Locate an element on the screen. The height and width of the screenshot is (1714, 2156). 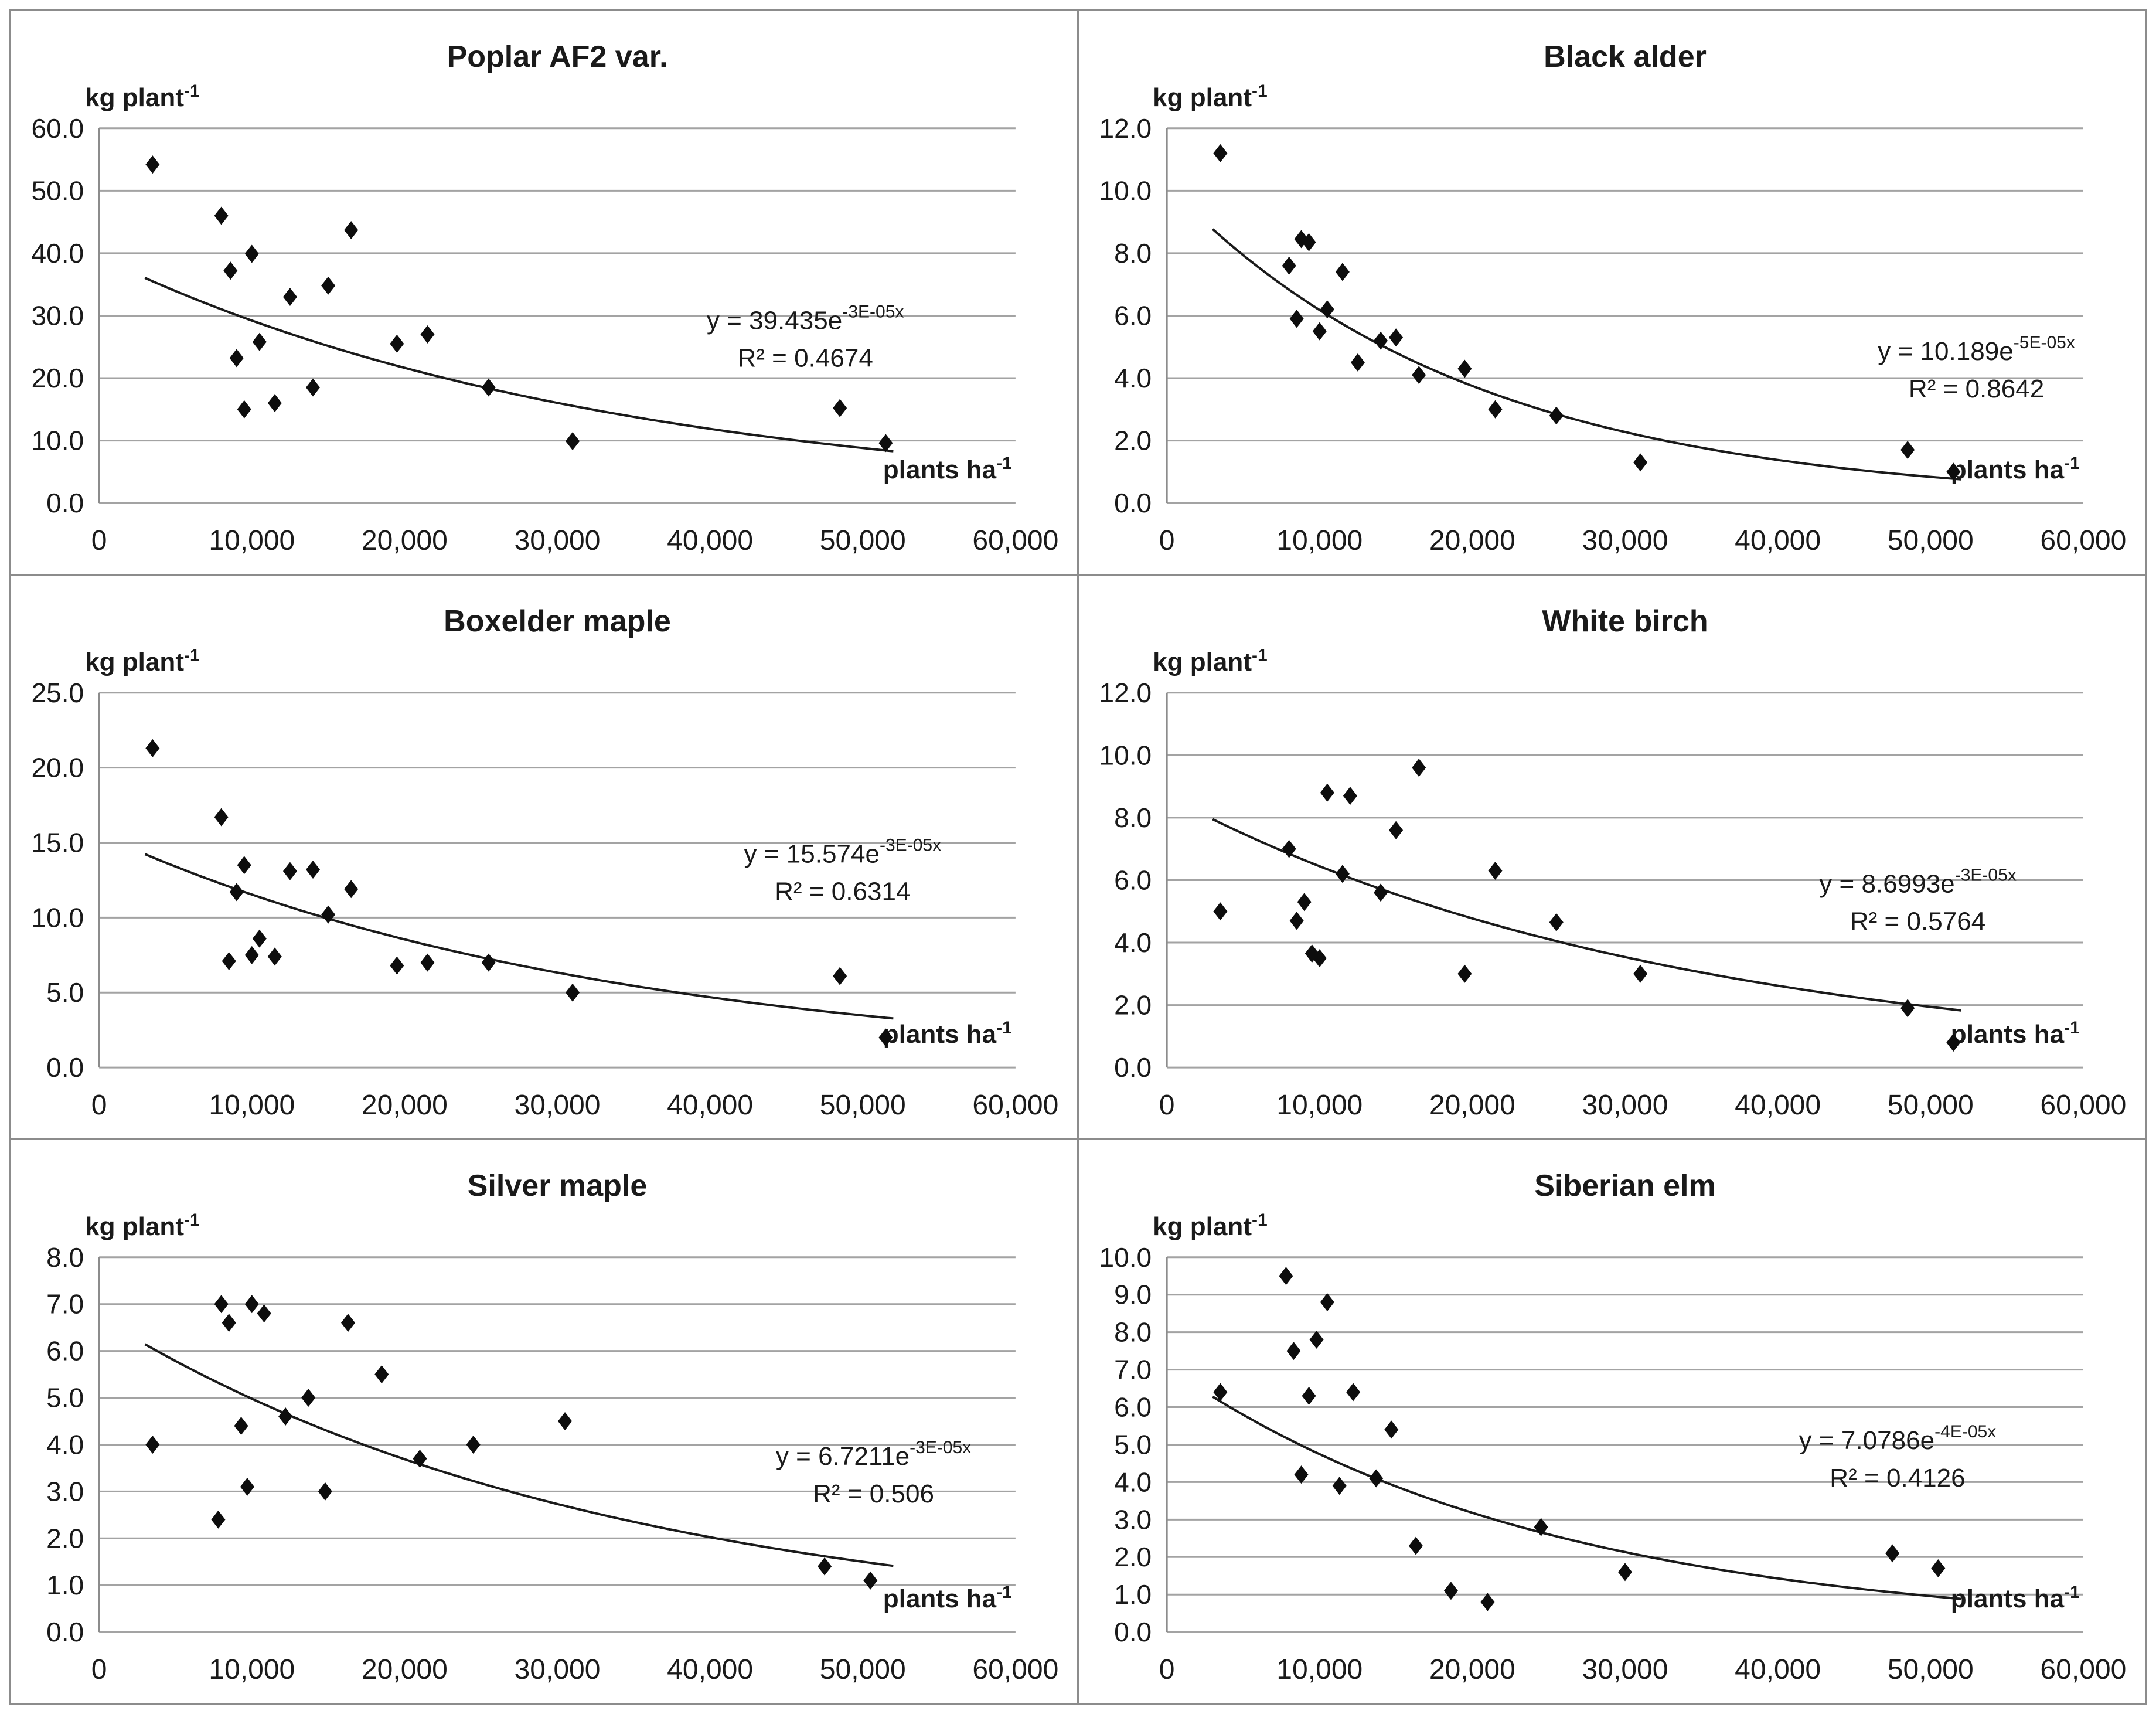
equation-label: y = 10.189e-5E-05x is located at coordinates (1976, 349).